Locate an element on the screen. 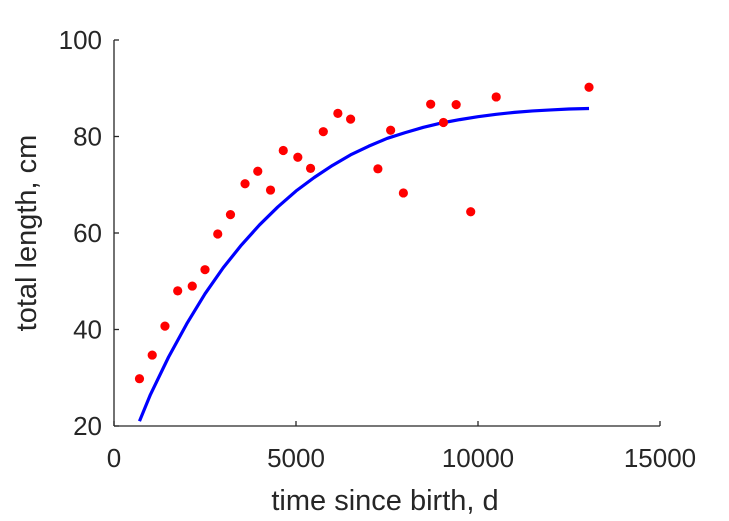 The width and height of the screenshot is (729, 521). x-tick-label: 5000 is located at coordinates (296, 458).